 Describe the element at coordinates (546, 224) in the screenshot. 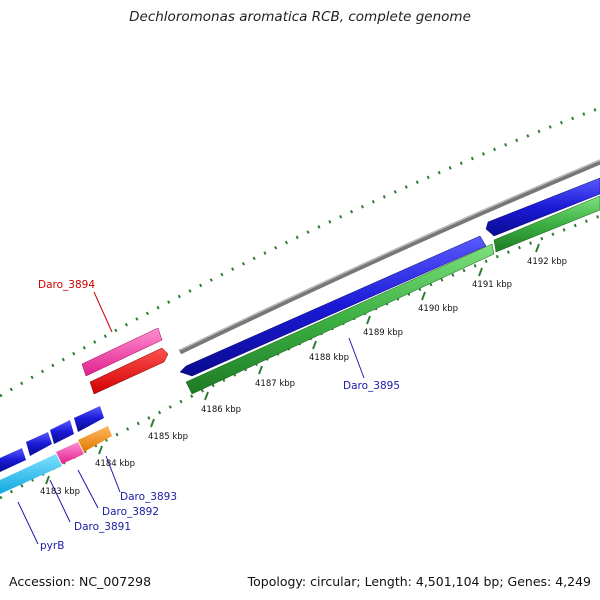

I see `gene-reverse-green-right` at that location.